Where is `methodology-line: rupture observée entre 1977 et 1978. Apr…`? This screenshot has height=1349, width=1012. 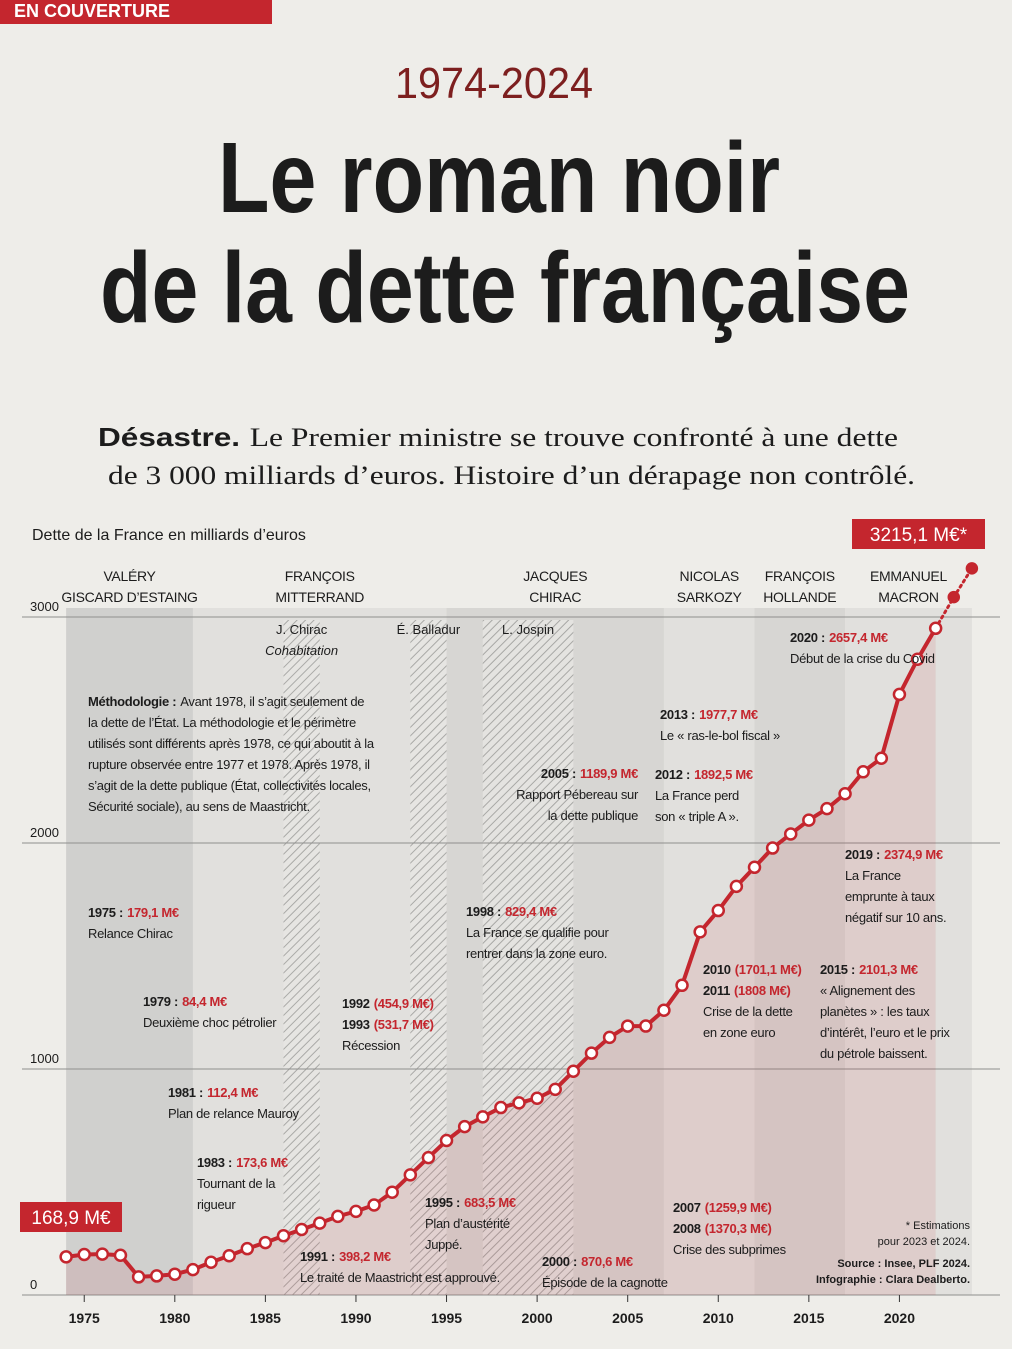 methodology-line: rupture observée entre 1977 et 1978. Apr… is located at coordinates (229, 764).